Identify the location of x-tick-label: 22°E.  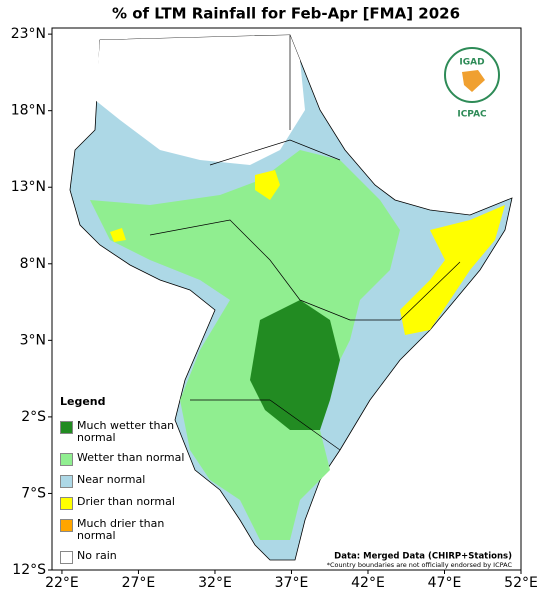
(62, 583).